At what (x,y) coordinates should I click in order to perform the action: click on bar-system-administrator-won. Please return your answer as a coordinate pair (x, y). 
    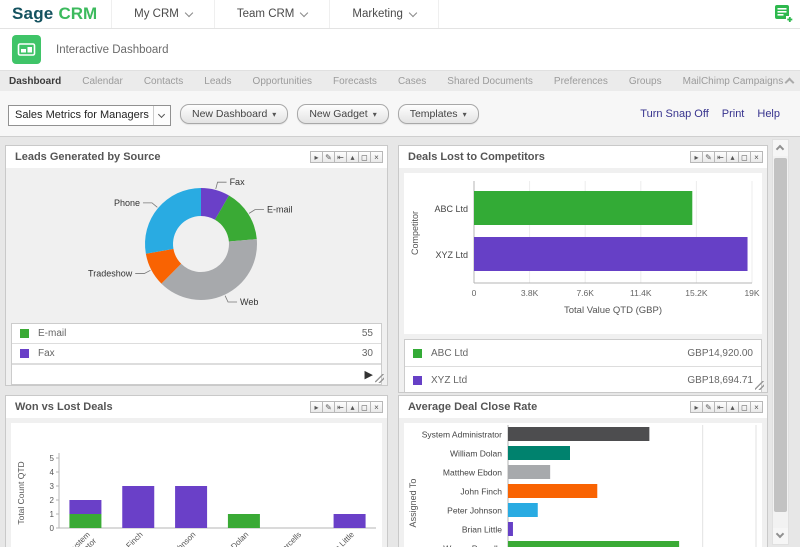
    Looking at the image, I should click on (85, 521).